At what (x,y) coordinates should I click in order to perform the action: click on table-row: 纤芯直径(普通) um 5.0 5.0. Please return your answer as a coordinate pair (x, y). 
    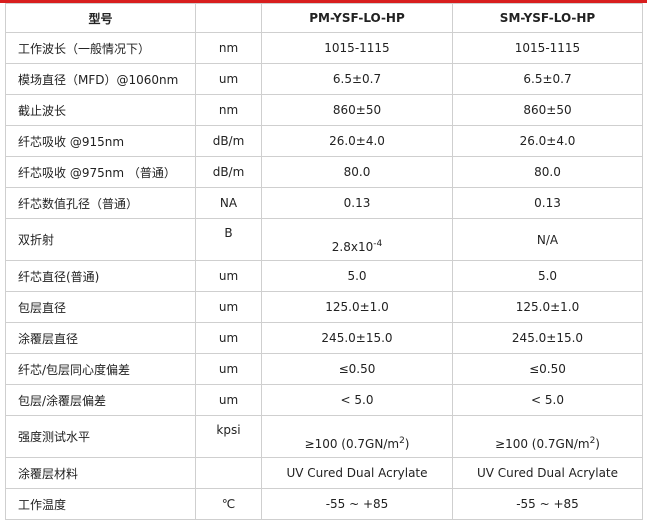
    Looking at the image, I should click on (324, 276).